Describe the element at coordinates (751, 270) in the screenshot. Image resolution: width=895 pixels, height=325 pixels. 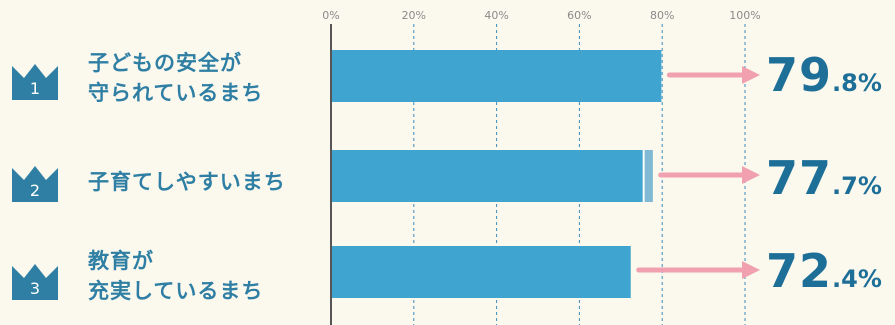
I see `arrow-3-head-icon` at that location.